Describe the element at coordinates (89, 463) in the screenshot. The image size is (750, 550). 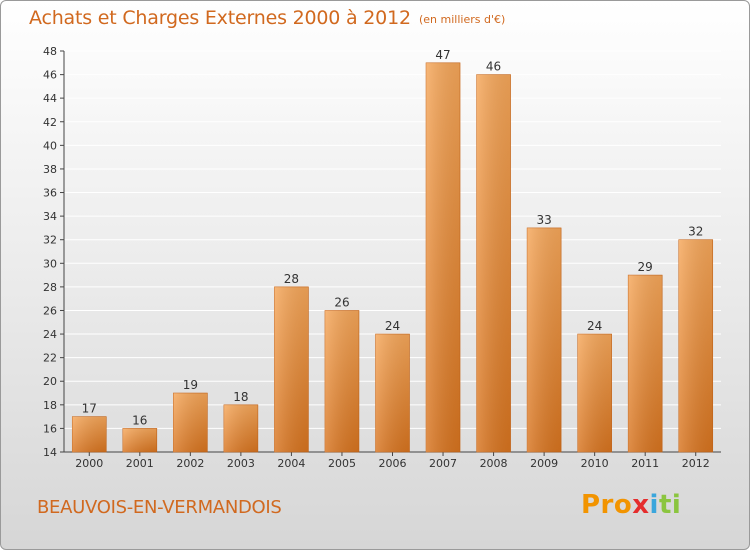
I see `x-tick-label: 2000` at that location.